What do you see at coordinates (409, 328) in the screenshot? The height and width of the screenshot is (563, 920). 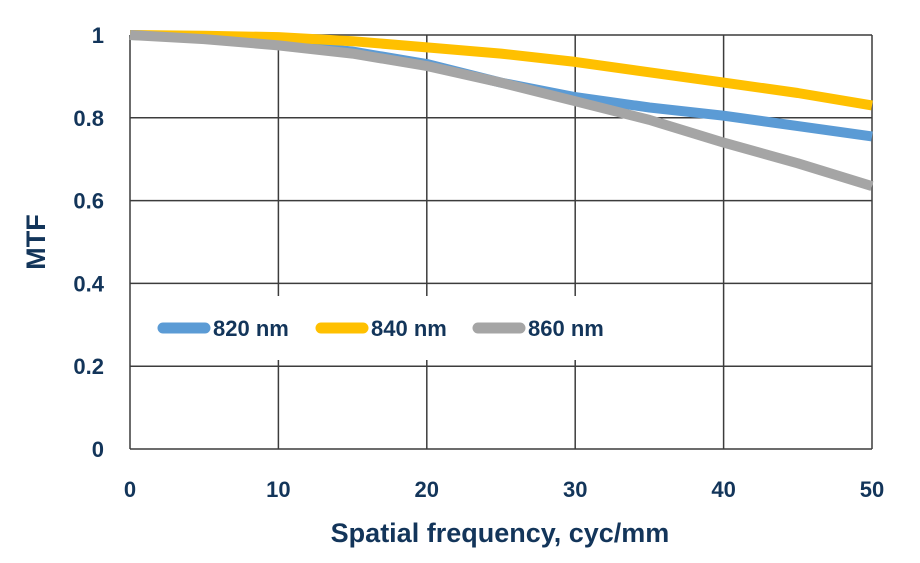 I see `legend-label-840-nm: 840 nm` at bounding box center [409, 328].